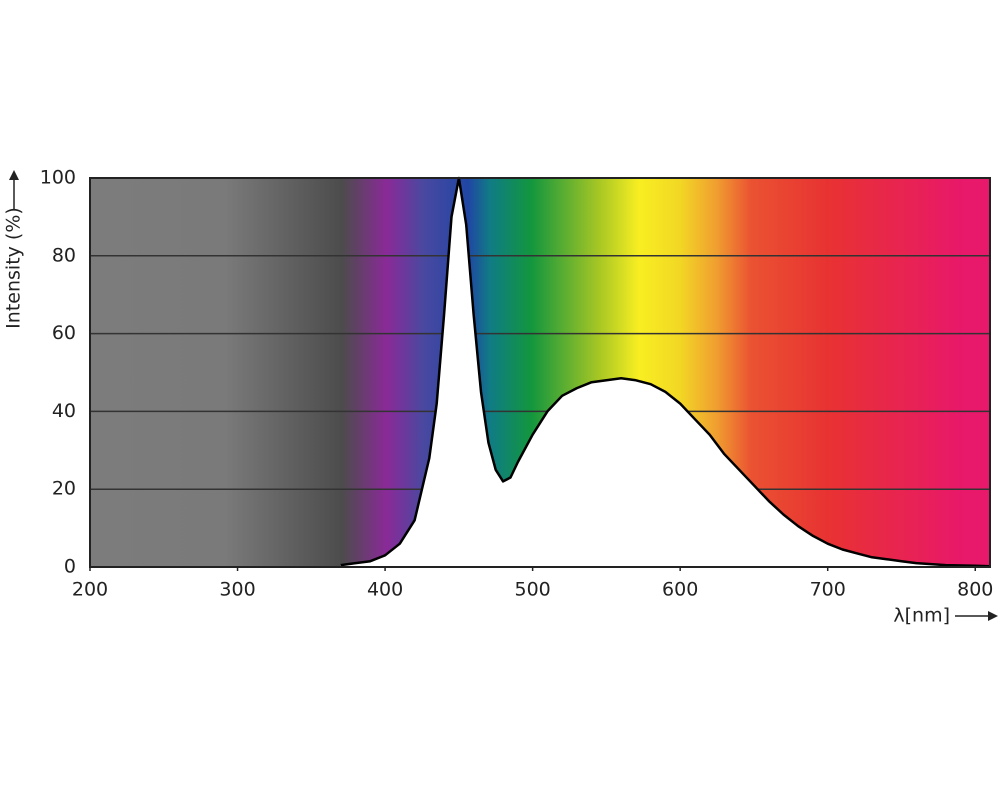  What do you see at coordinates (975, 590) in the screenshot?
I see `x-tick-label: 800` at bounding box center [975, 590].